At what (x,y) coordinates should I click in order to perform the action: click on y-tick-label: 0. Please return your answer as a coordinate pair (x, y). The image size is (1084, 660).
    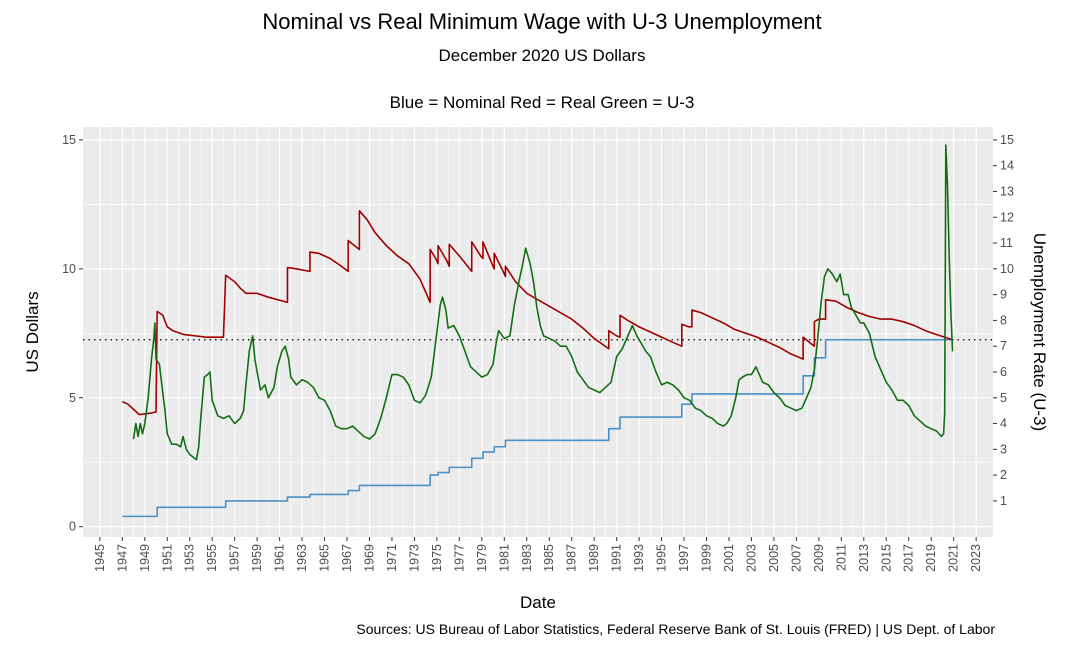
    Looking at the image, I should click on (72, 527).